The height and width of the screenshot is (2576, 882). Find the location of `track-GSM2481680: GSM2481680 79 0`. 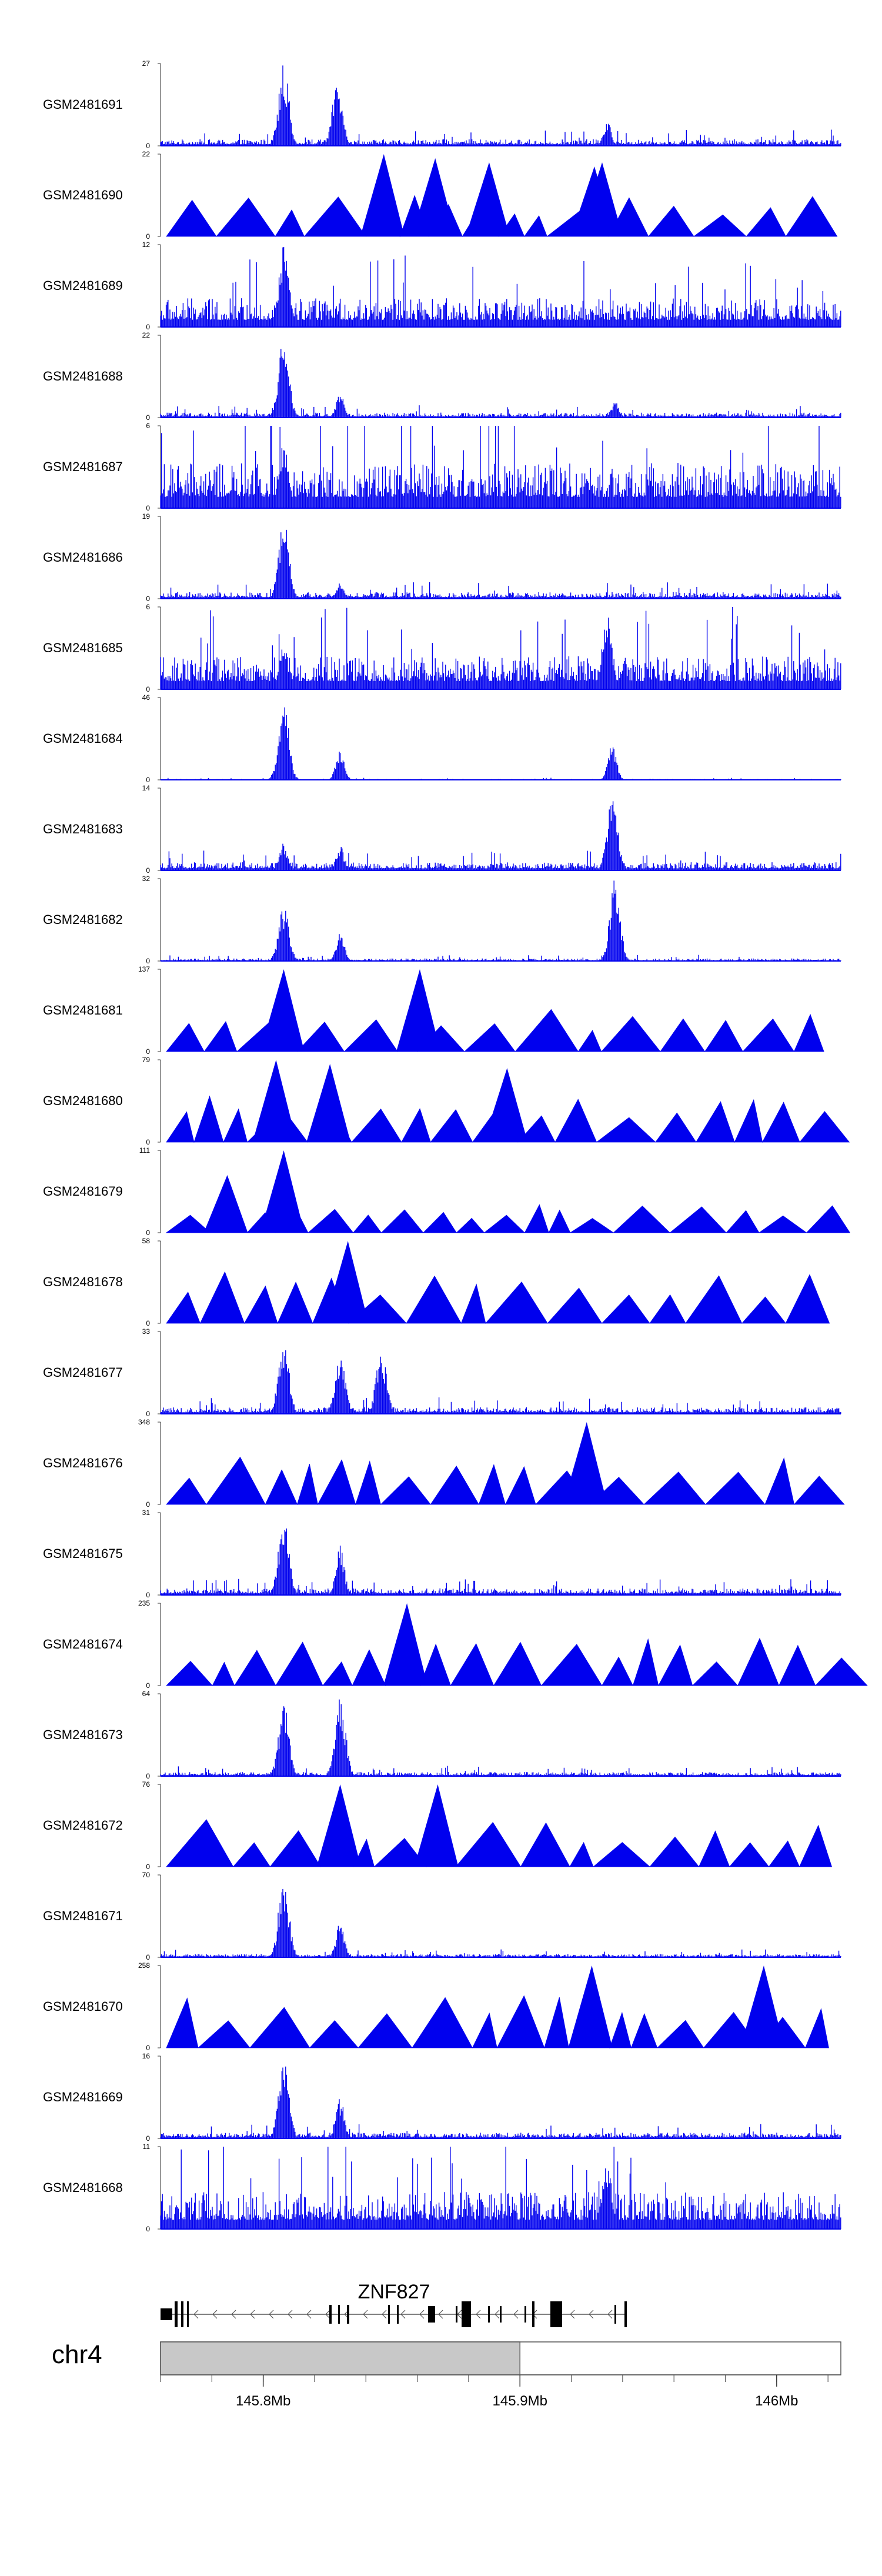

track-GSM2481680: GSM2481680 79 0 is located at coordinates (446, 1101).